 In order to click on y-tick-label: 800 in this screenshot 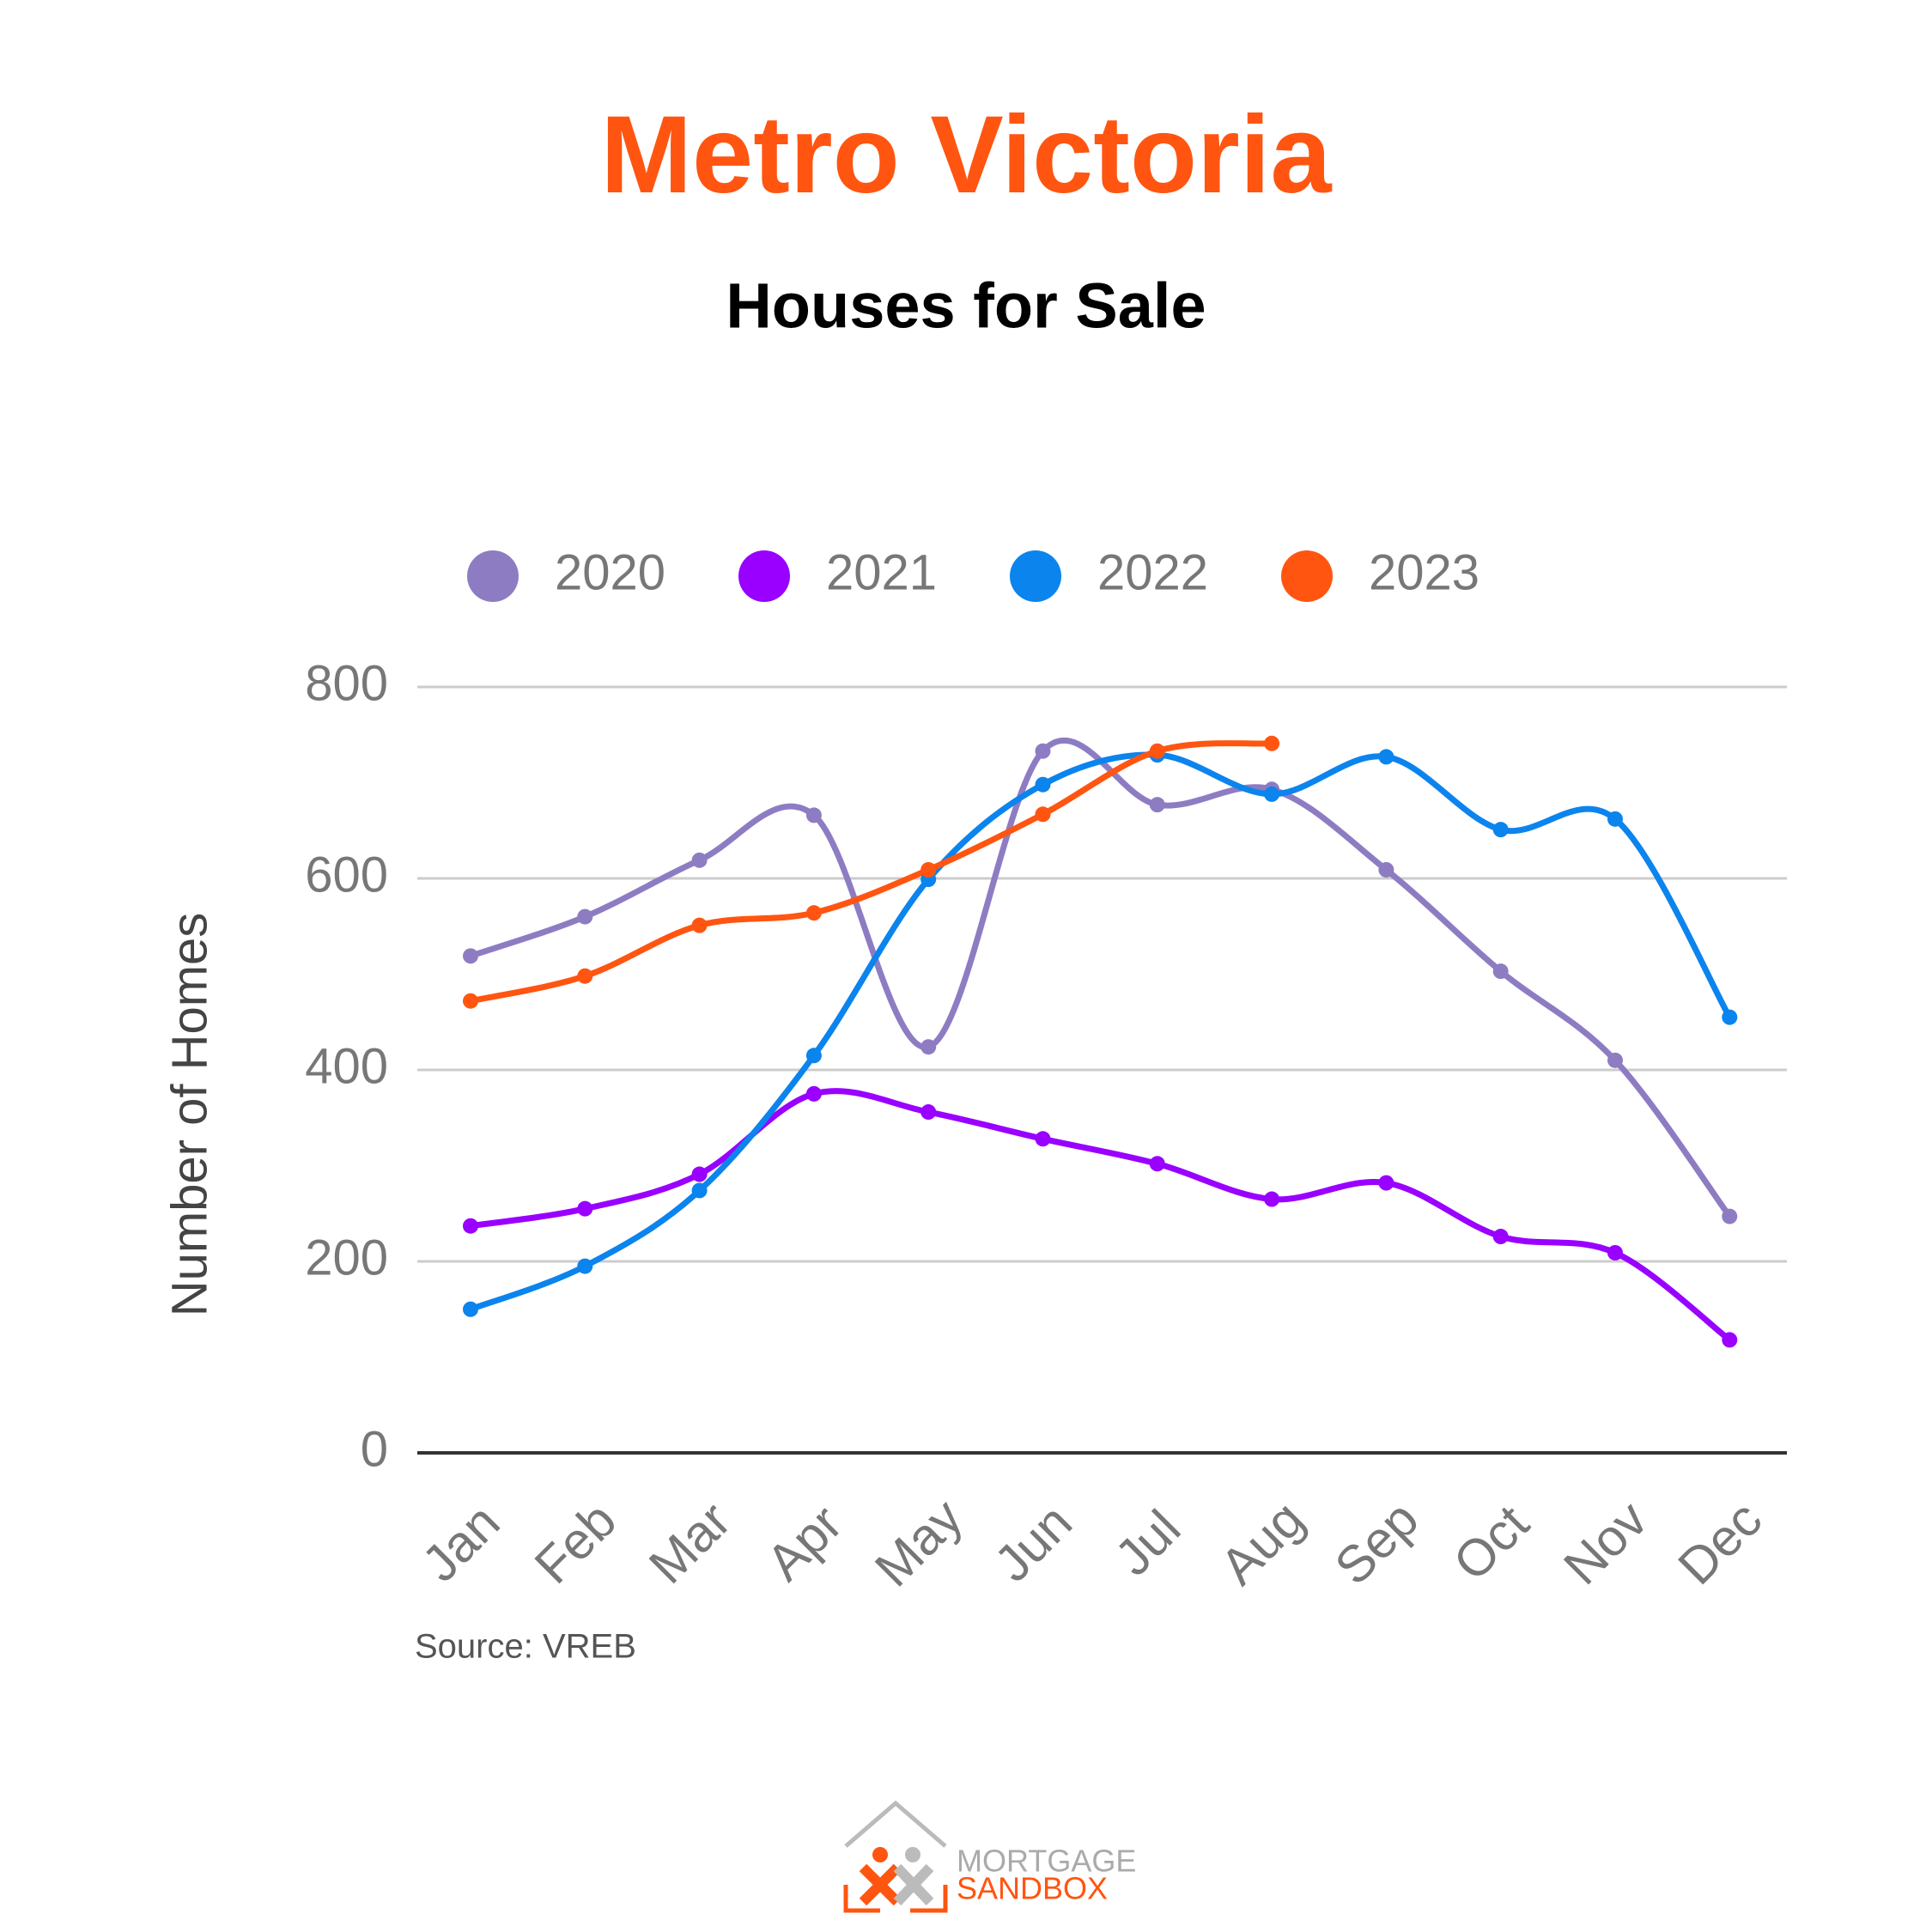, I will do `click(346, 683)`.